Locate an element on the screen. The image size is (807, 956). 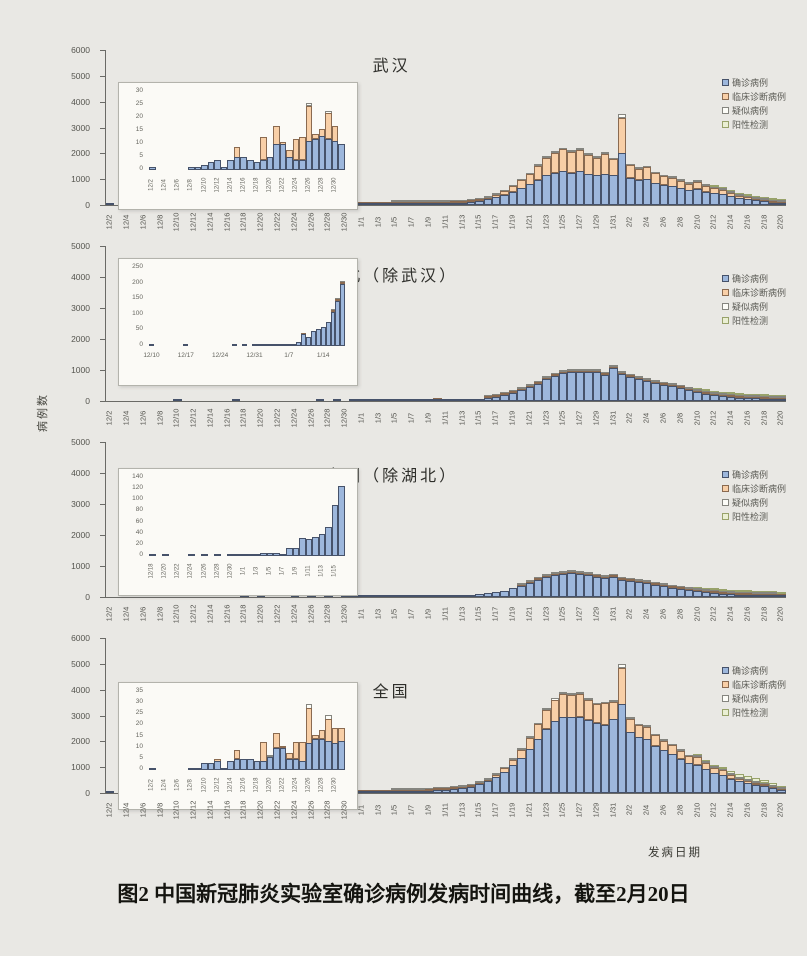
bar-1/11 is located at coordinates (308, 341).